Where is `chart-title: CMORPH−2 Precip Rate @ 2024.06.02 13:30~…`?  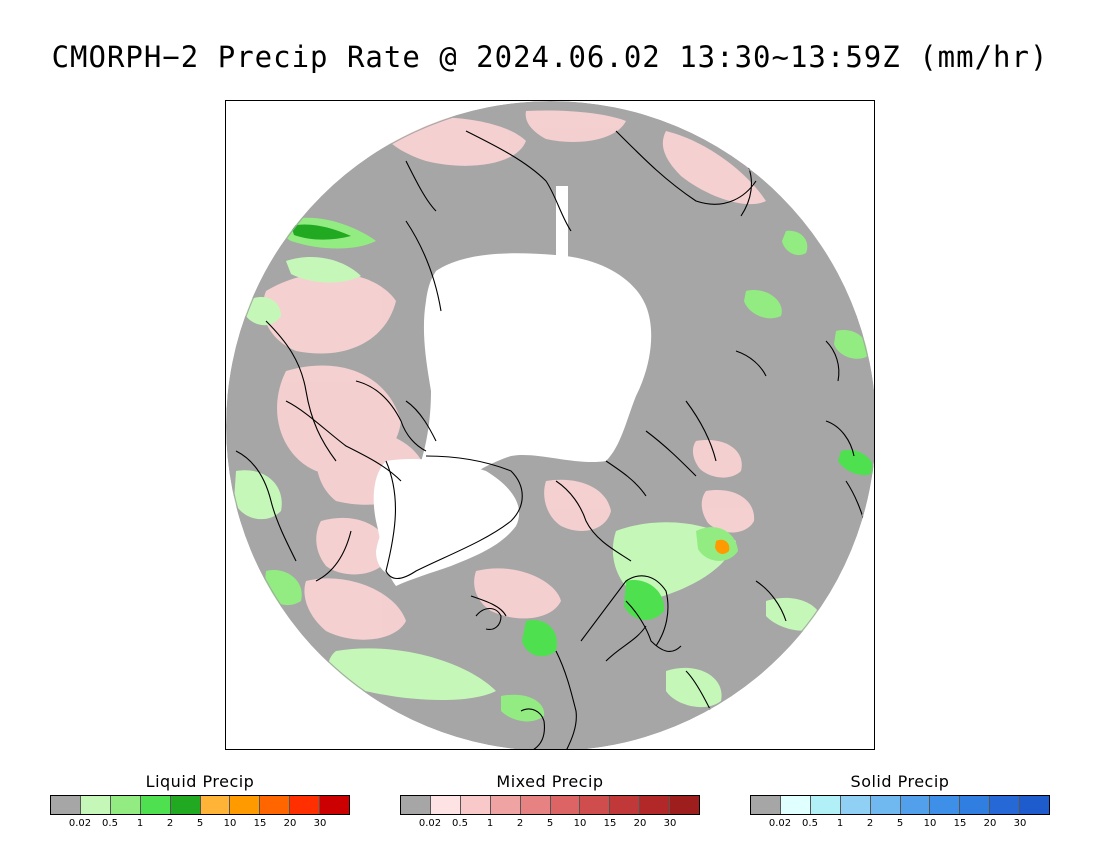 chart-title: CMORPH−2 Precip Rate @ 2024.06.02 13:30~… is located at coordinates (550, 57).